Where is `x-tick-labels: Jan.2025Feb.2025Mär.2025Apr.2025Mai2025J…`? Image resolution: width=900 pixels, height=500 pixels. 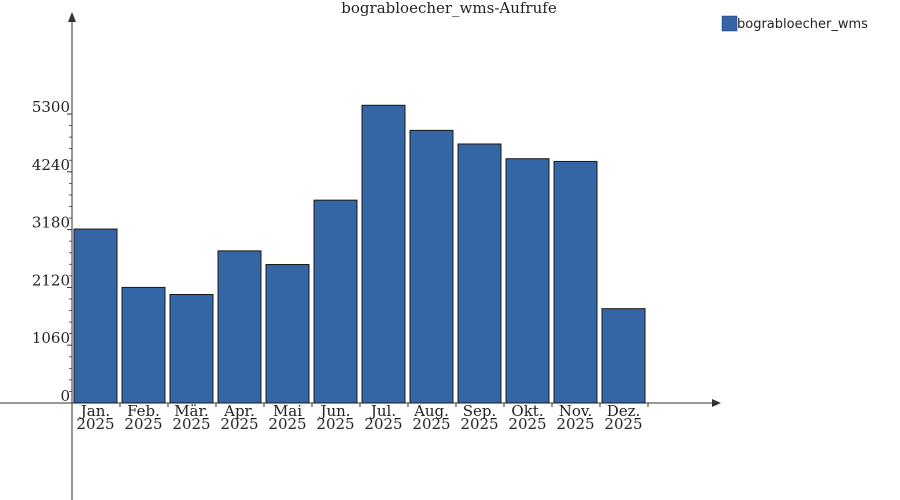
x-tick-labels: Jan.2025Feb.2025Mär.2025Apr.2025Mai2025J… is located at coordinates (360, 417).